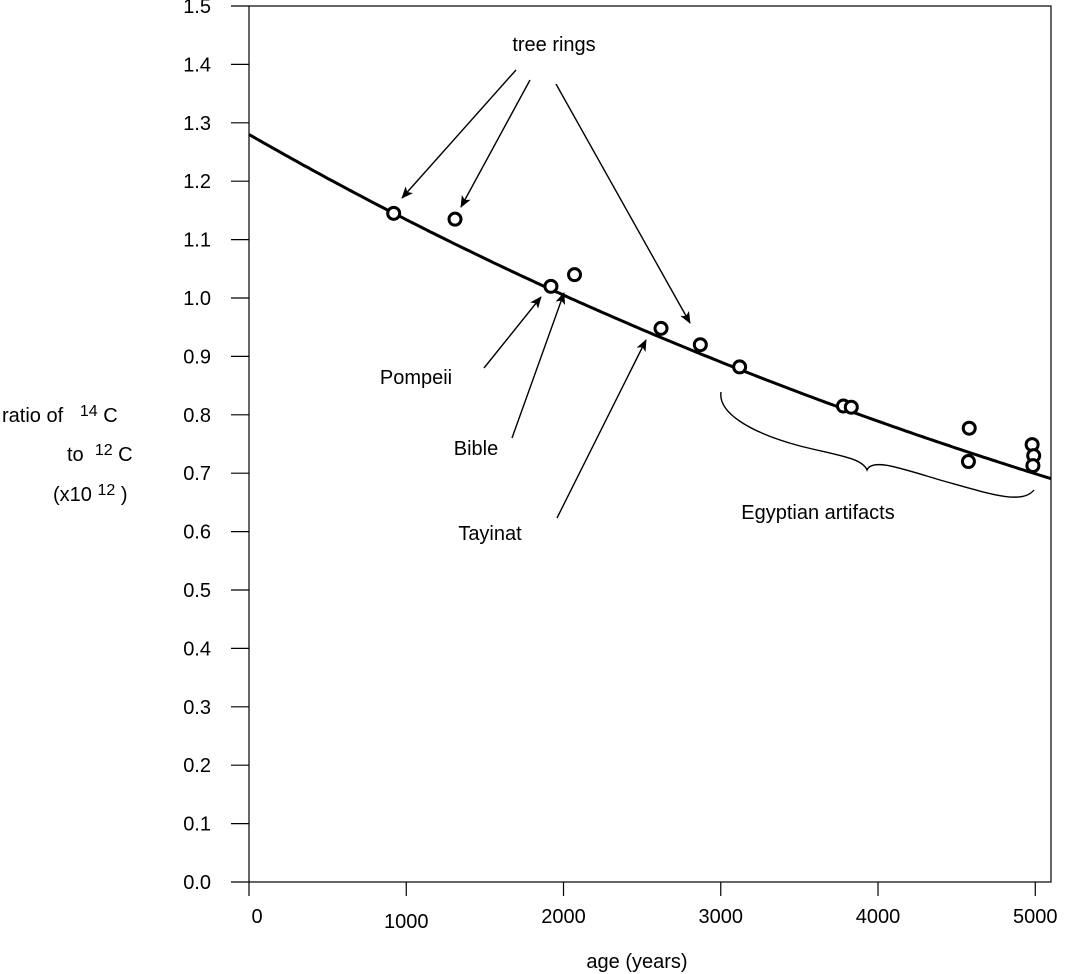 The image size is (1068, 974). Describe the element at coordinates (636, 962) in the screenshot. I see `x-axis-label: age (years)` at that location.